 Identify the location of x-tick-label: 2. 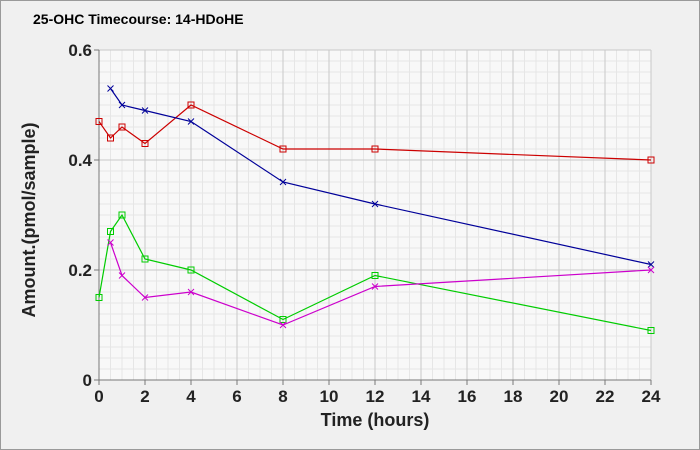
(144, 396).